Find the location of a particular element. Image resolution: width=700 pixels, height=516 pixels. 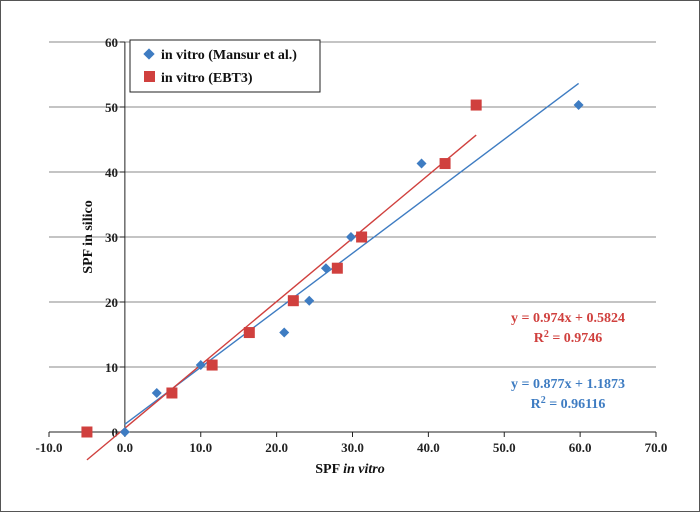

r2-mansur-label: R is located at coordinates (536, 404).